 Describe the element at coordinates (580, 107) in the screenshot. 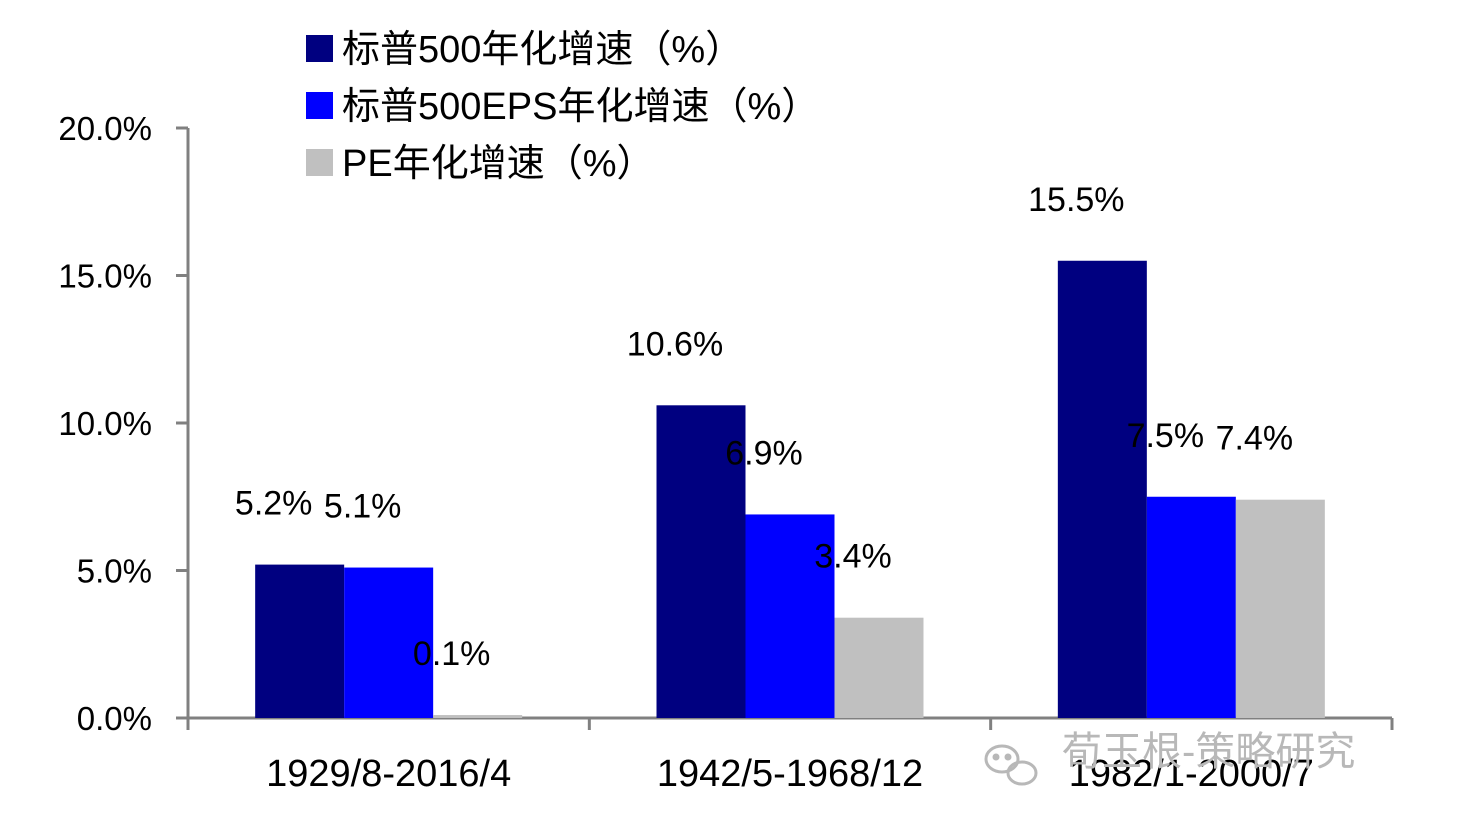

I see `legend-label: 标普500EPS年化增速（%）` at that location.